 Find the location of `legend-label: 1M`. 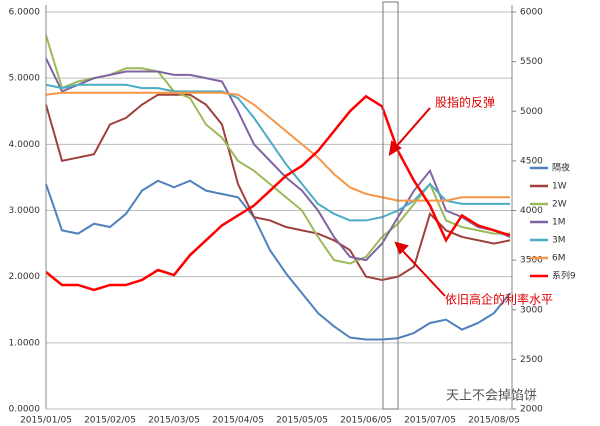

legend-label: 1M is located at coordinates (559, 223).